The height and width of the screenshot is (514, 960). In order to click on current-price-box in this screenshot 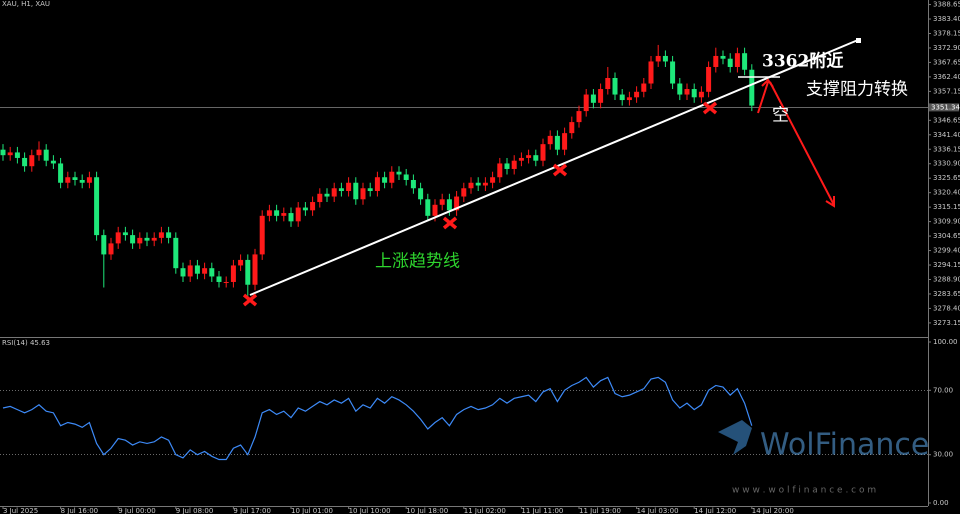, I will do `click(944, 107)`.